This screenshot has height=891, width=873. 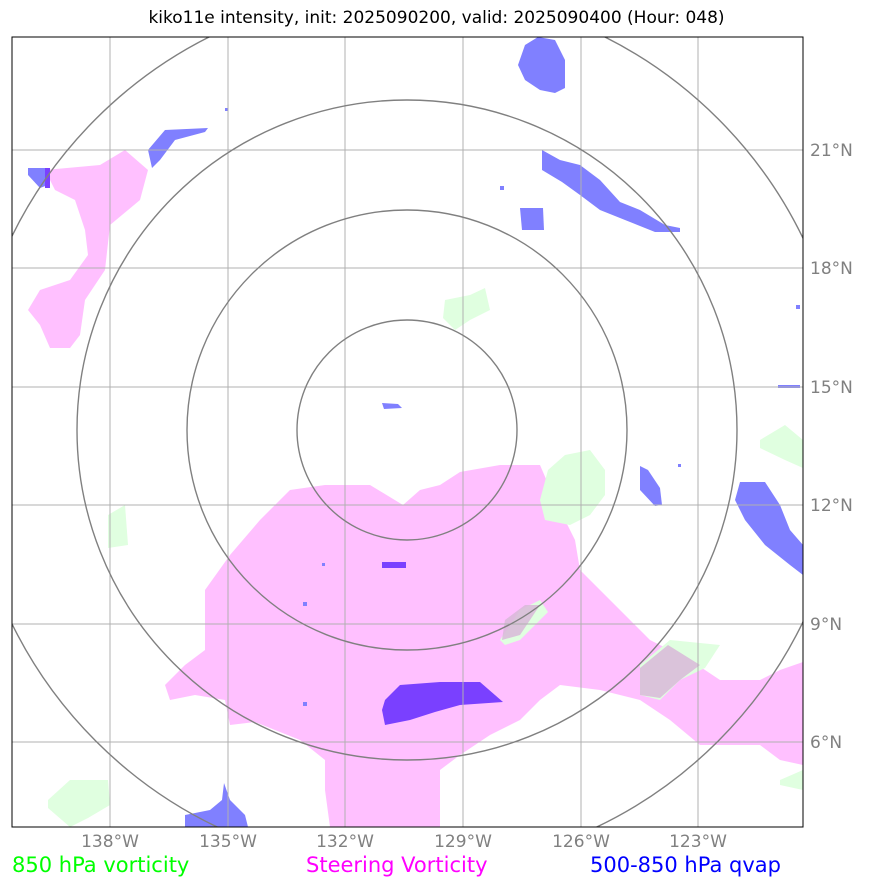 I want to click on lon-label-138w: 138°W, so click(x=110, y=842).